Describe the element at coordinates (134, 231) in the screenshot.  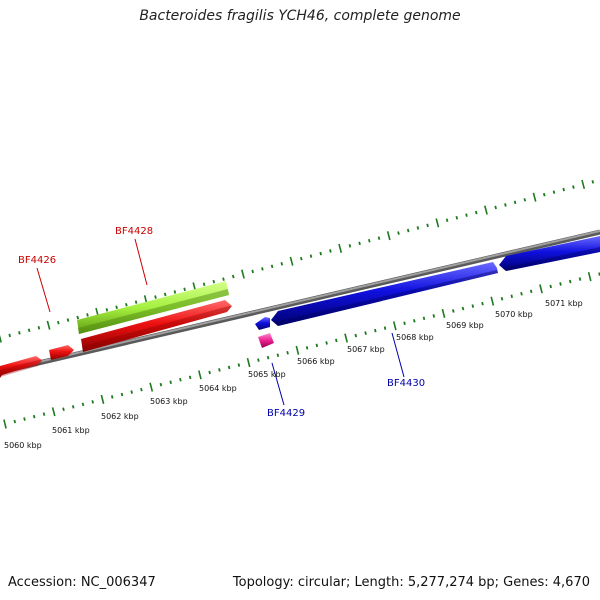
I see `gene-label-bf4428: BF4428` at that location.